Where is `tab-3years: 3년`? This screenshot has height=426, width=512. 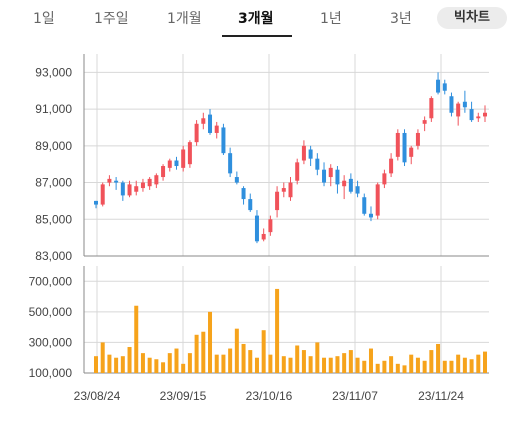 tab-3years: 3년 is located at coordinates (401, 19).